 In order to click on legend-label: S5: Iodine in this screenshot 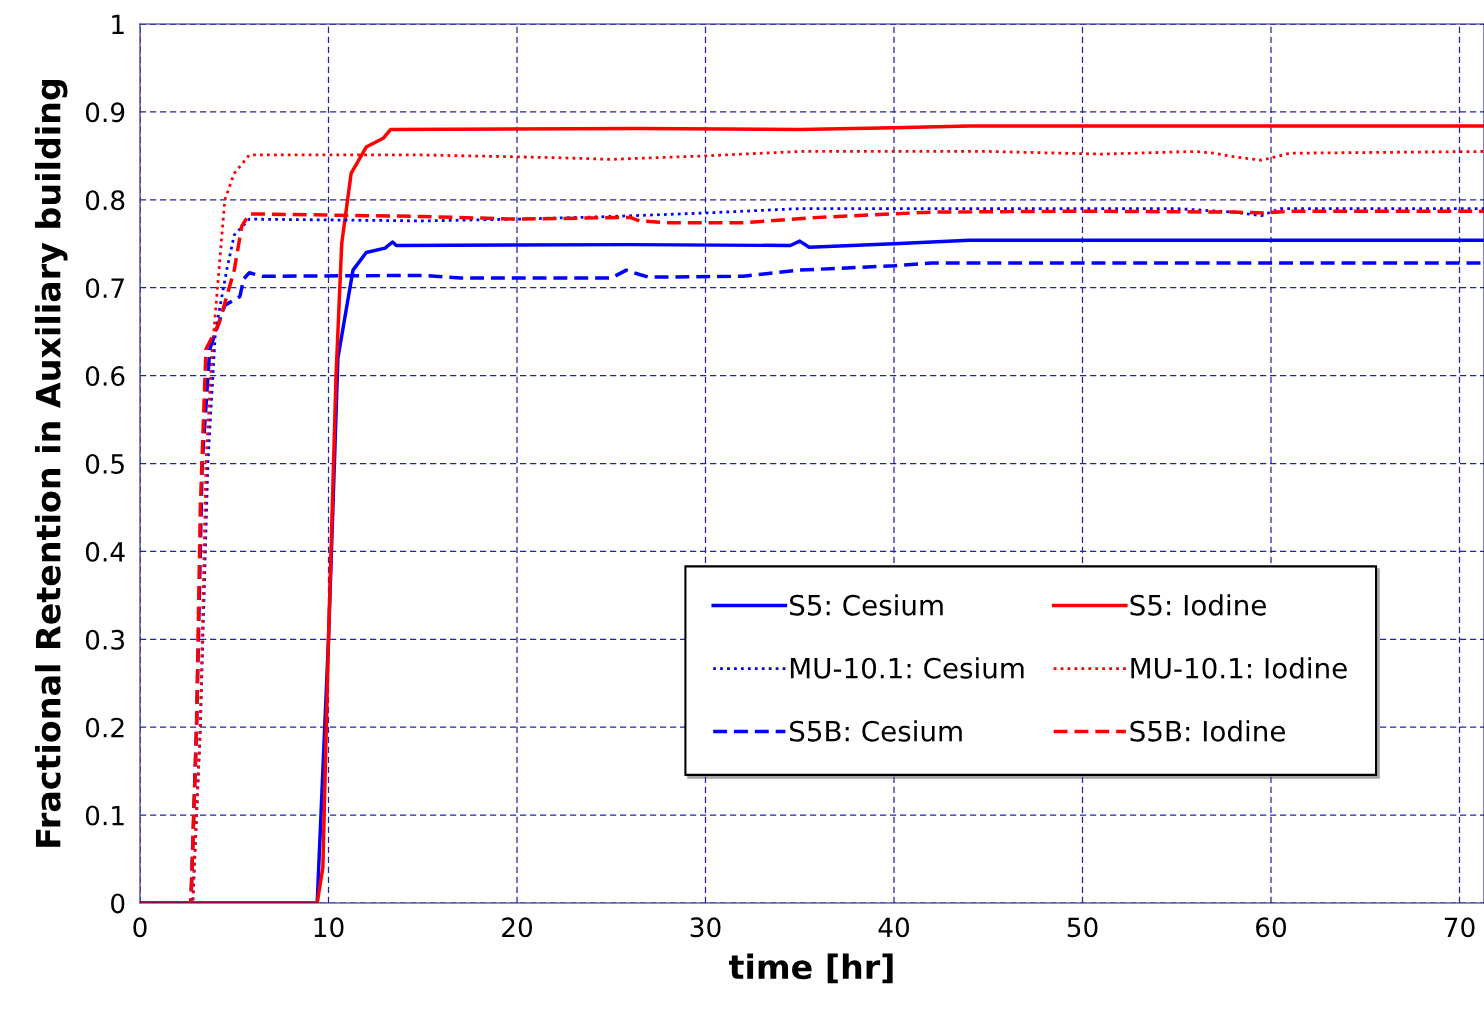, I will do `click(1198, 605)`.